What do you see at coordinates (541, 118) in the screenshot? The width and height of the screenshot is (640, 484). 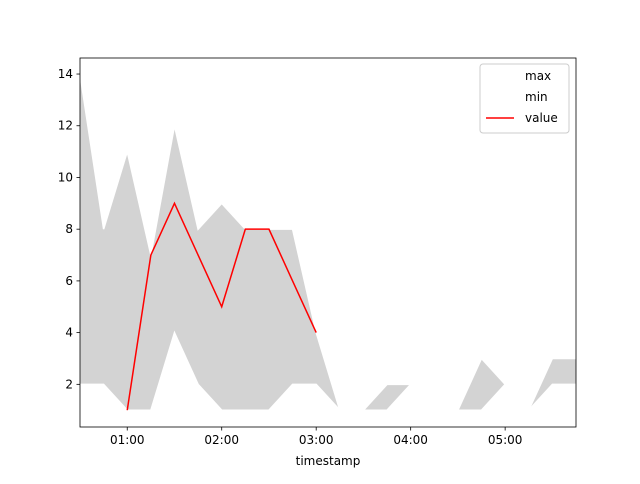 I see `legend-label: value` at bounding box center [541, 118].